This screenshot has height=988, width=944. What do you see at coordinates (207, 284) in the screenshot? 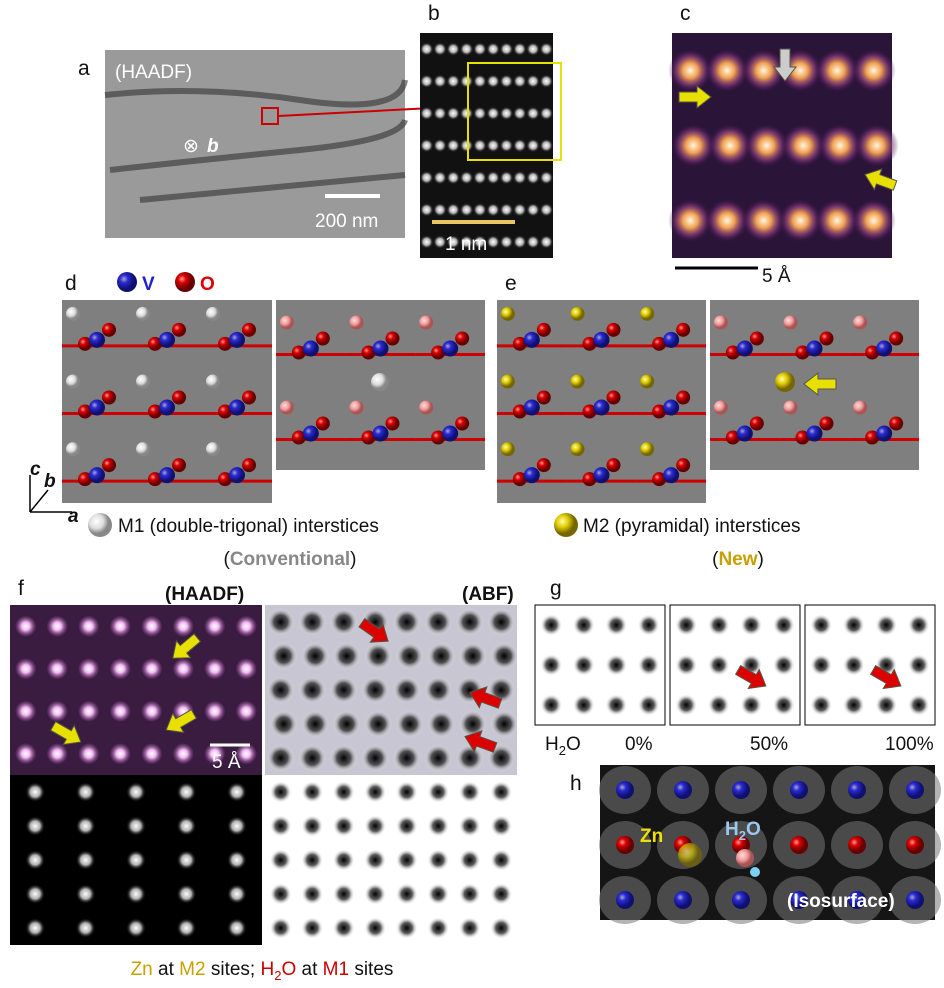
I see `legend-label: O` at bounding box center [207, 284].